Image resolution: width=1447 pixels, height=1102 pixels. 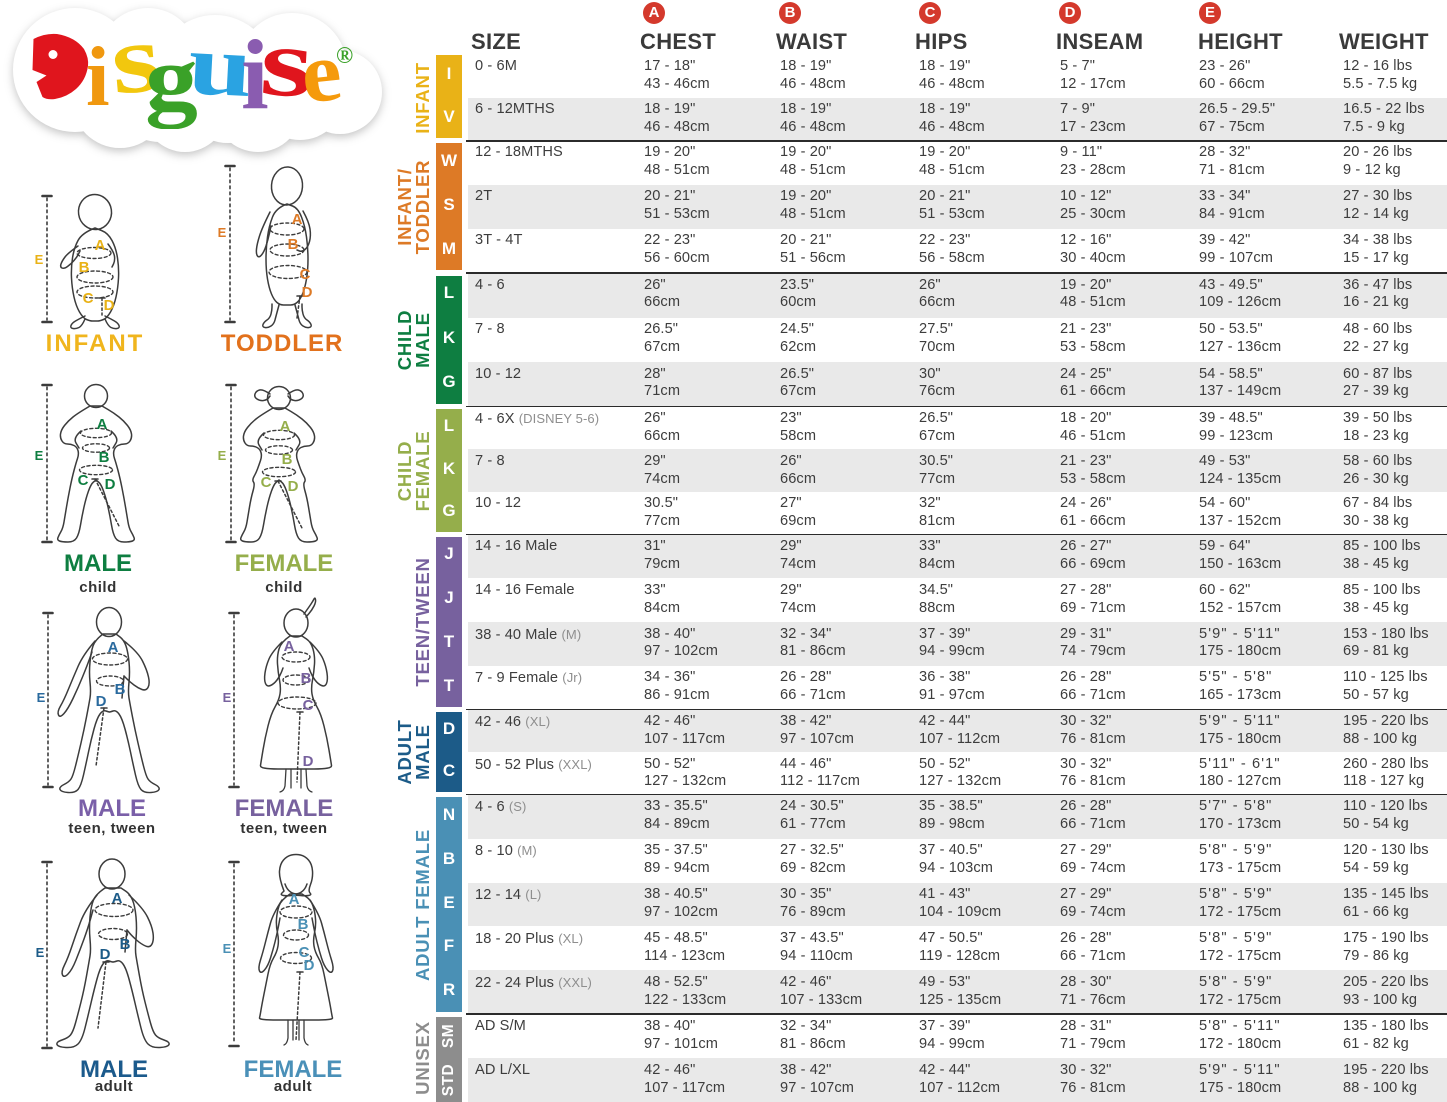 What do you see at coordinates (282, 343) in the screenshot?
I see `svg-text: TODDLER` at bounding box center [282, 343].